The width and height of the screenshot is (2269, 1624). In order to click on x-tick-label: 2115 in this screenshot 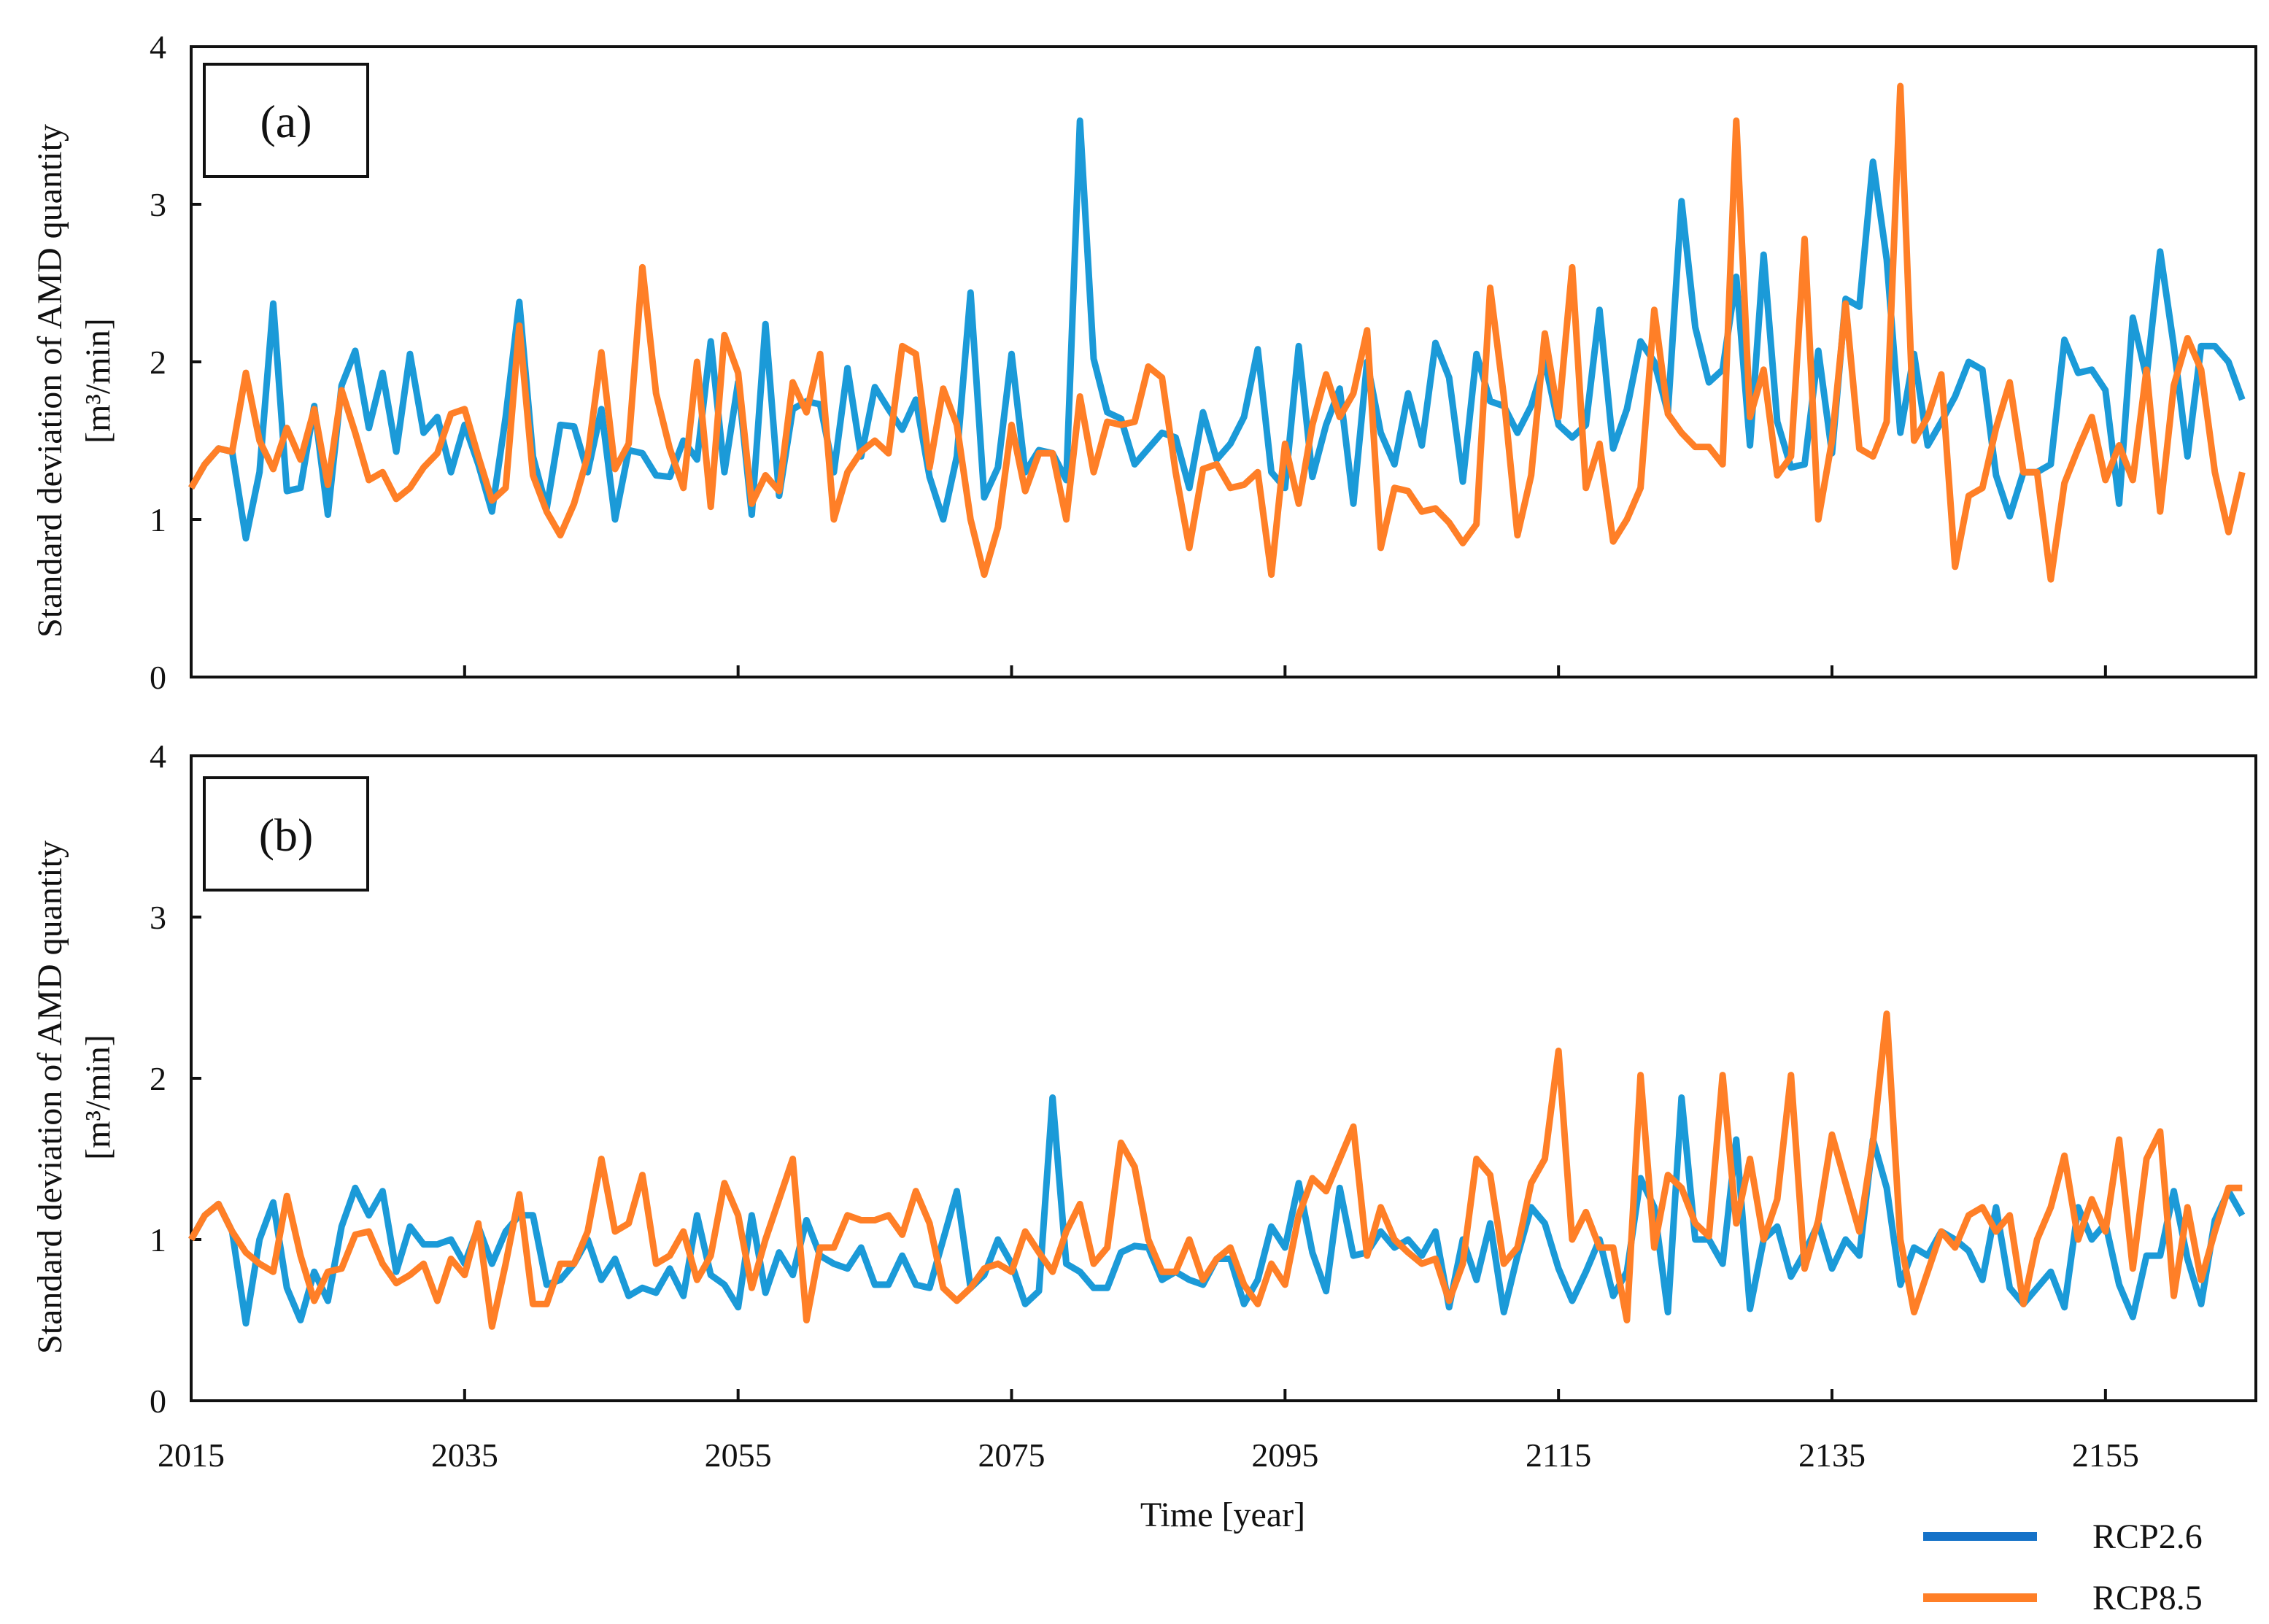, I will do `click(1558, 1455)`.